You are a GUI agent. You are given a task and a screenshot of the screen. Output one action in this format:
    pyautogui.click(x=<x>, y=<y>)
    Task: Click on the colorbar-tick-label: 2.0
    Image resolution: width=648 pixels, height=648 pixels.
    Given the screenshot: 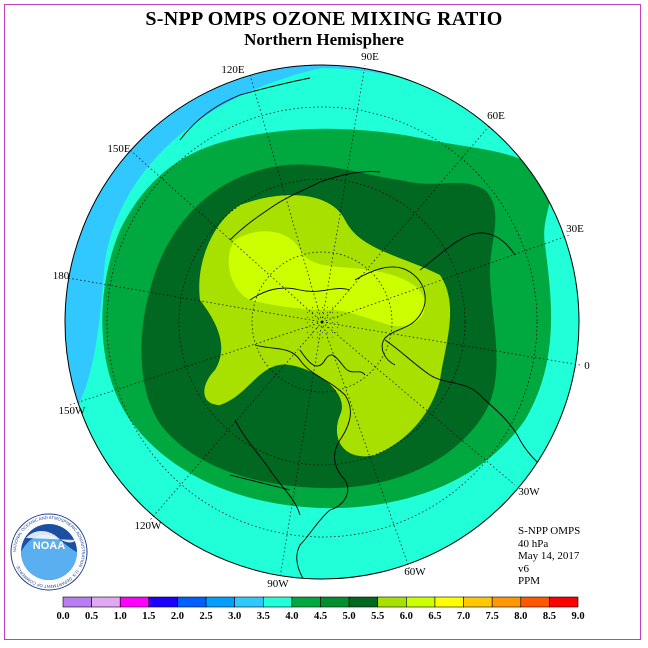 What is the action you would take?
    pyautogui.click(x=177, y=616)
    